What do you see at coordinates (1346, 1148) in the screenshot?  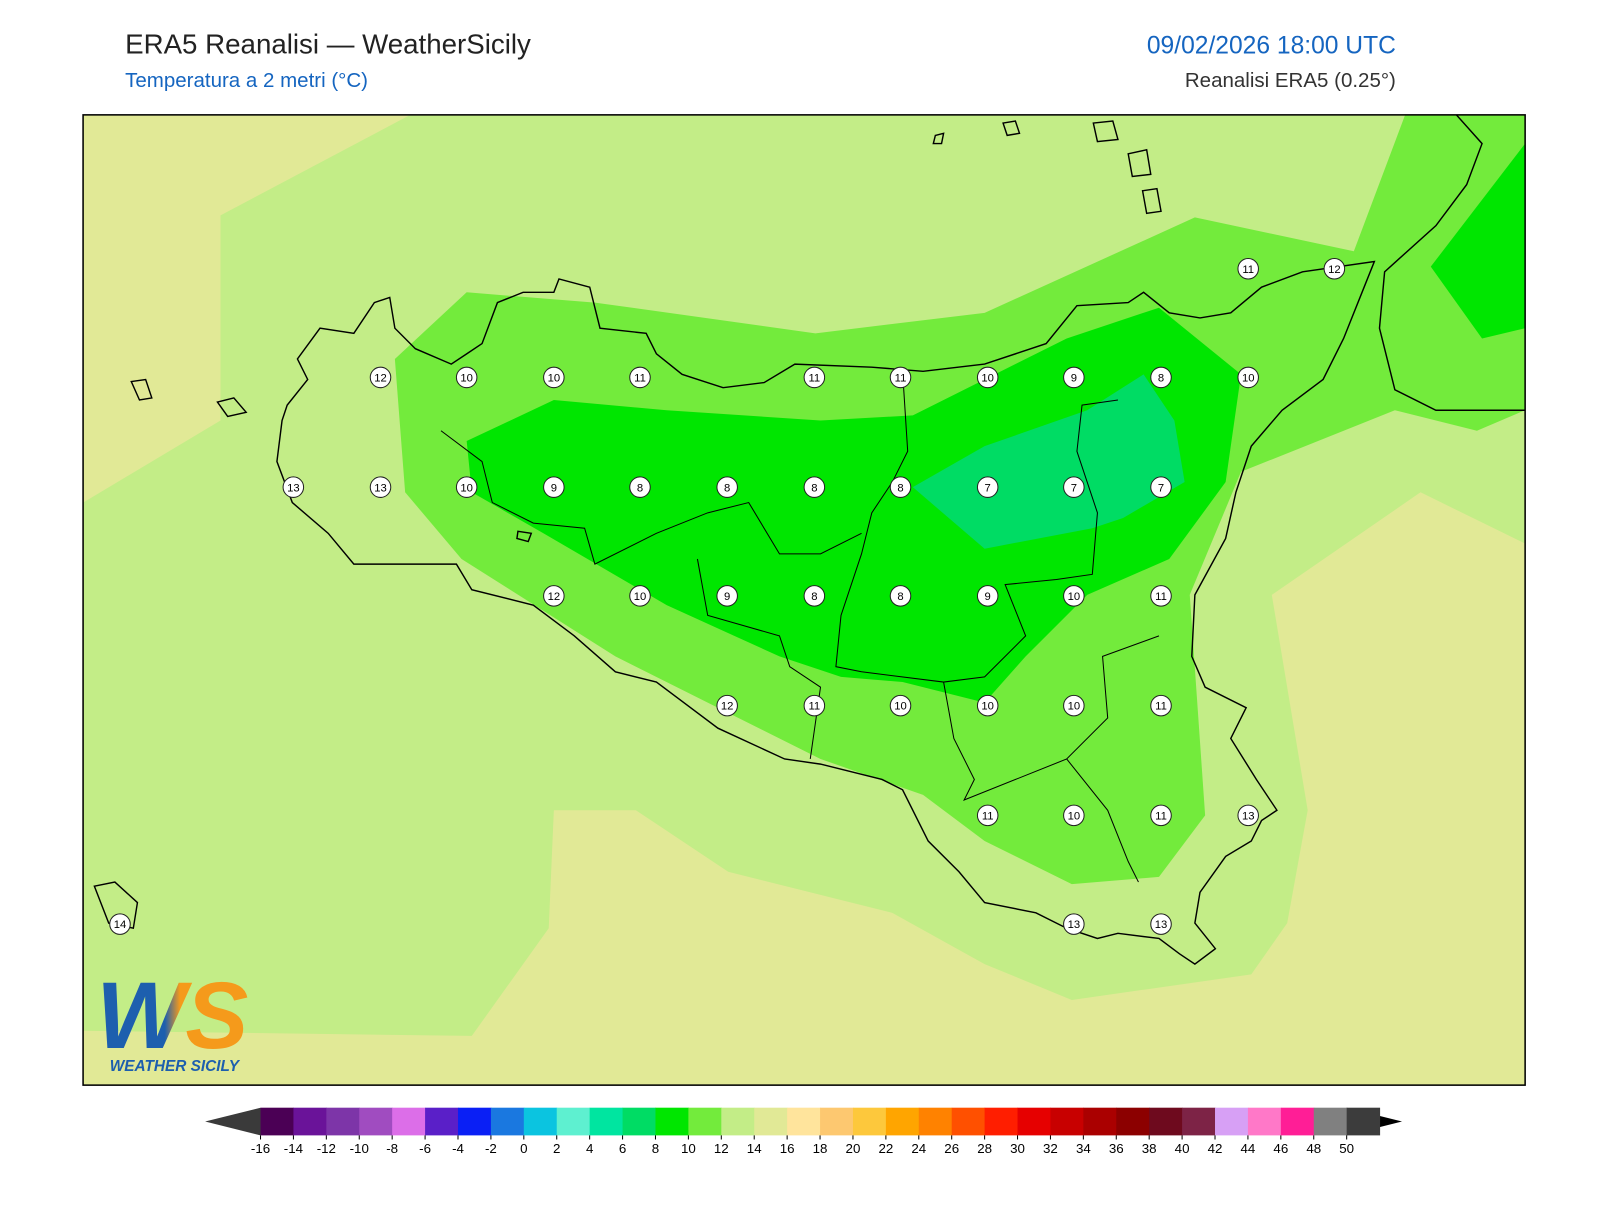 I see `colorbar-tick-label: 50` at bounding box center [1346, 1148].